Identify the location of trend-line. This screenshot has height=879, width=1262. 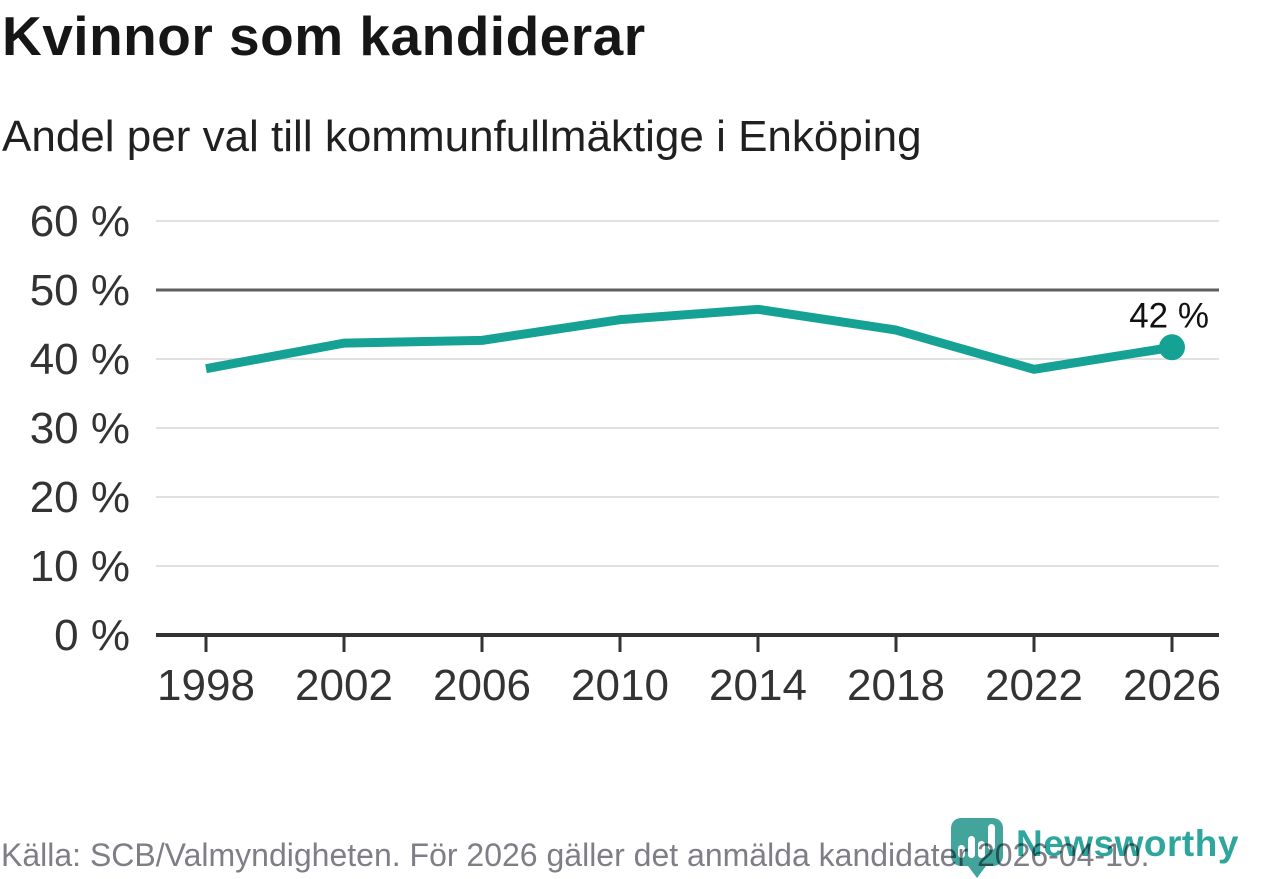
(689, 339).